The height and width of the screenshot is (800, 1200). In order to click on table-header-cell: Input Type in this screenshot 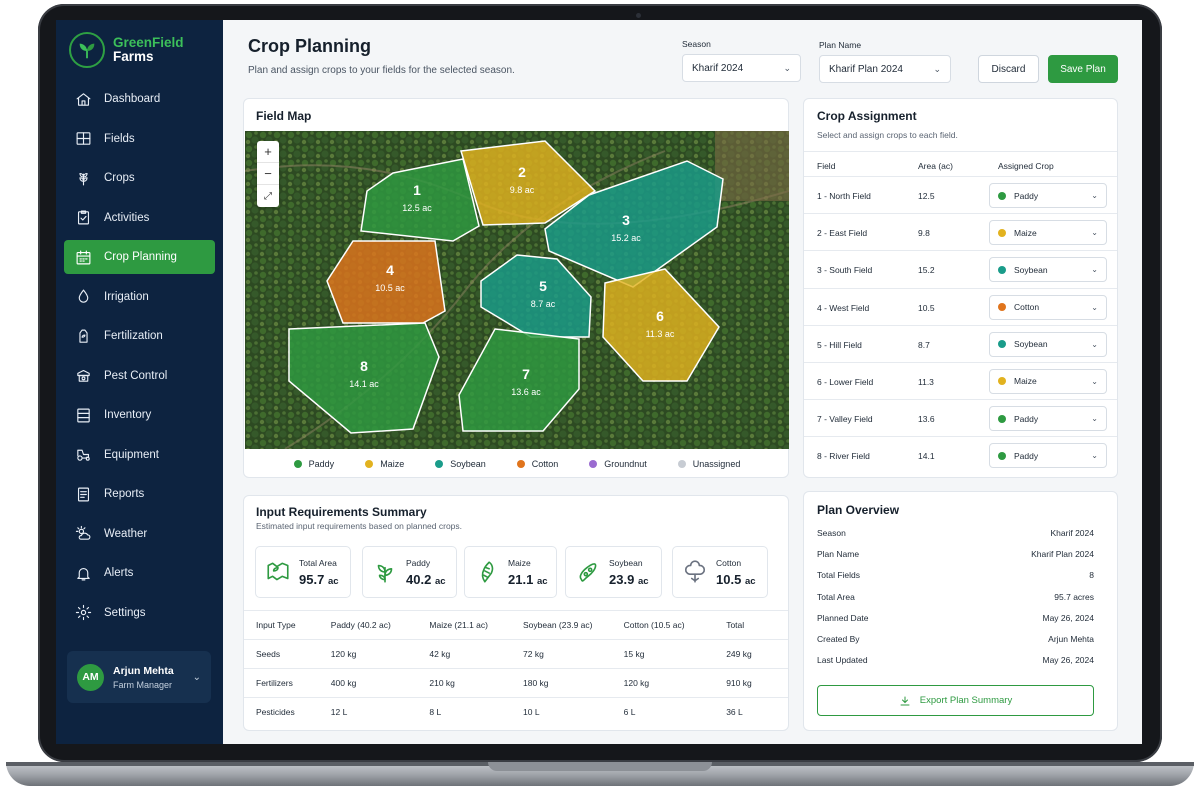, I will do `click(287, 625)`.